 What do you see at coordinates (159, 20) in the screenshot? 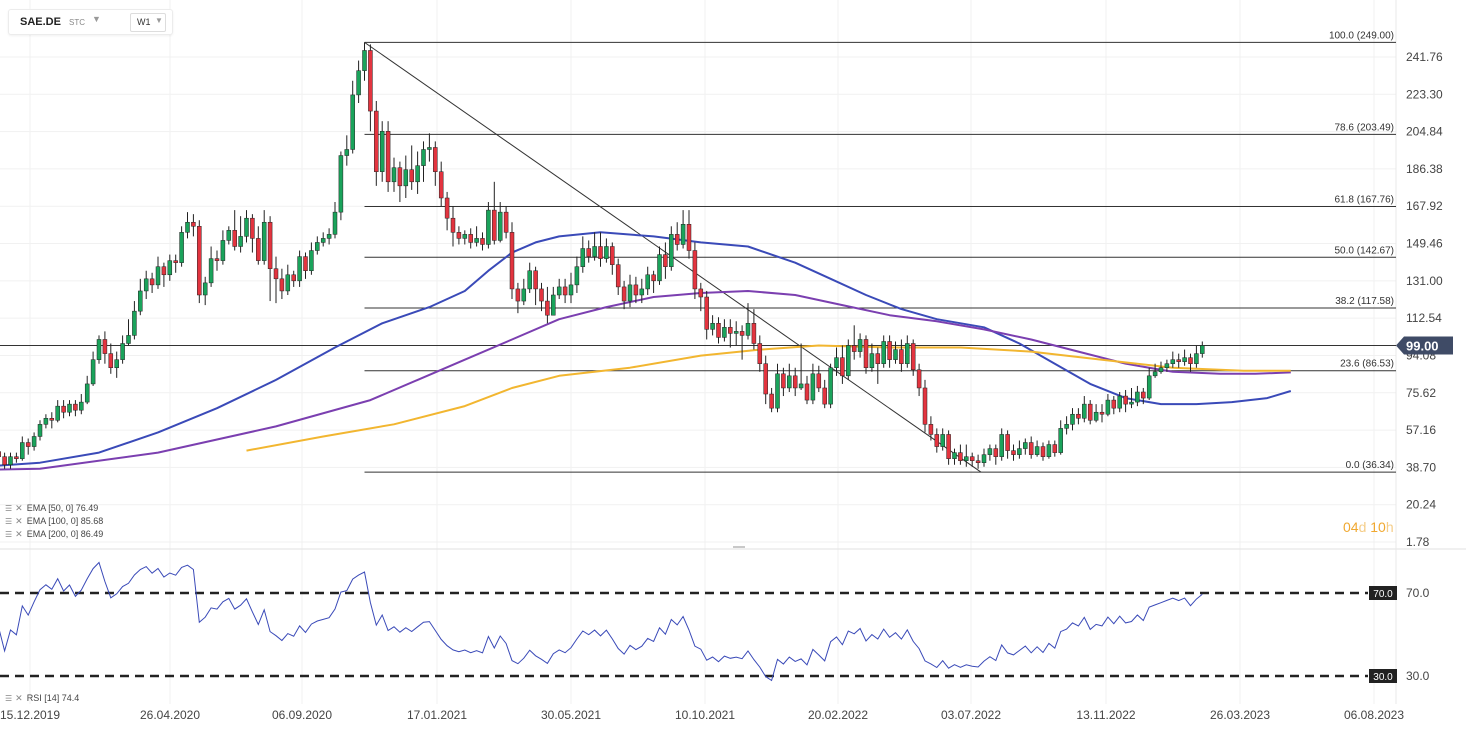
I see `chevron-down-icon: ▼` at bounding box center [159, 20].